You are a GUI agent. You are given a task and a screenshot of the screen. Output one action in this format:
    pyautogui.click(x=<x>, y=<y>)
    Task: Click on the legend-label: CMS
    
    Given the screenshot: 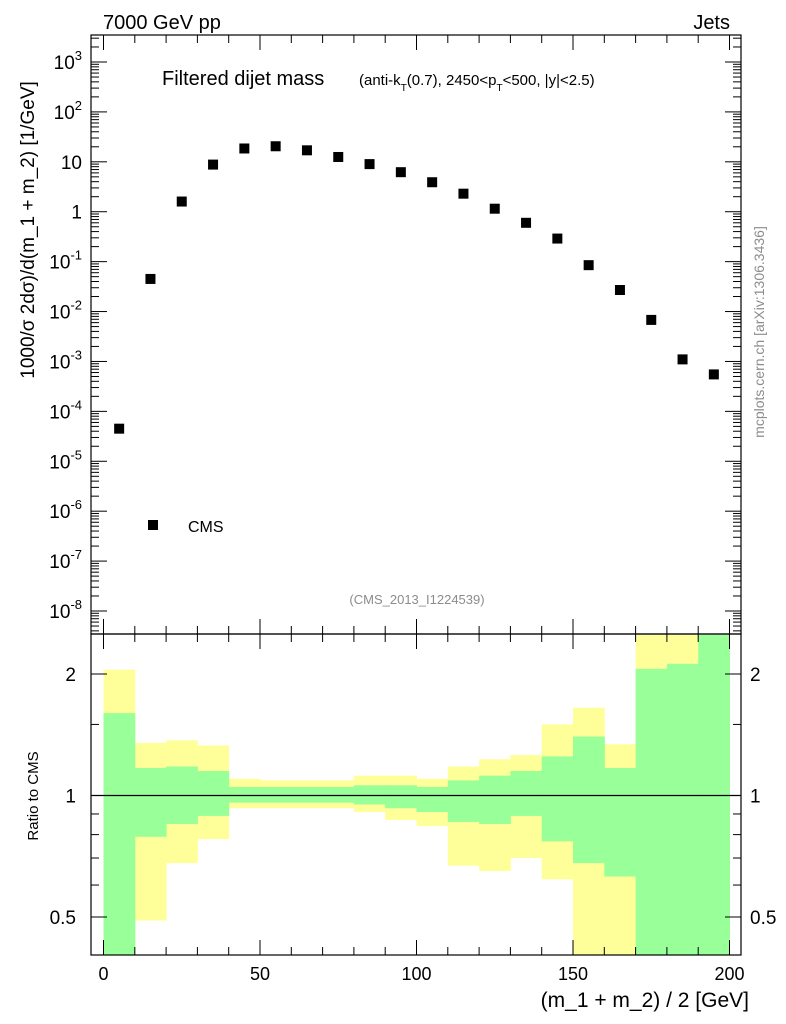 What is the action you would take?
    pyautogui.click(x=206, y=527)
    